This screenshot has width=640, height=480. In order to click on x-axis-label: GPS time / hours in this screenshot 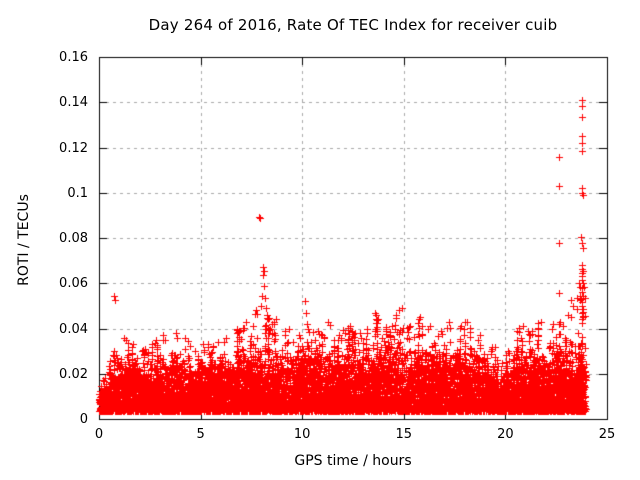, I will do `click(353, 461)`.